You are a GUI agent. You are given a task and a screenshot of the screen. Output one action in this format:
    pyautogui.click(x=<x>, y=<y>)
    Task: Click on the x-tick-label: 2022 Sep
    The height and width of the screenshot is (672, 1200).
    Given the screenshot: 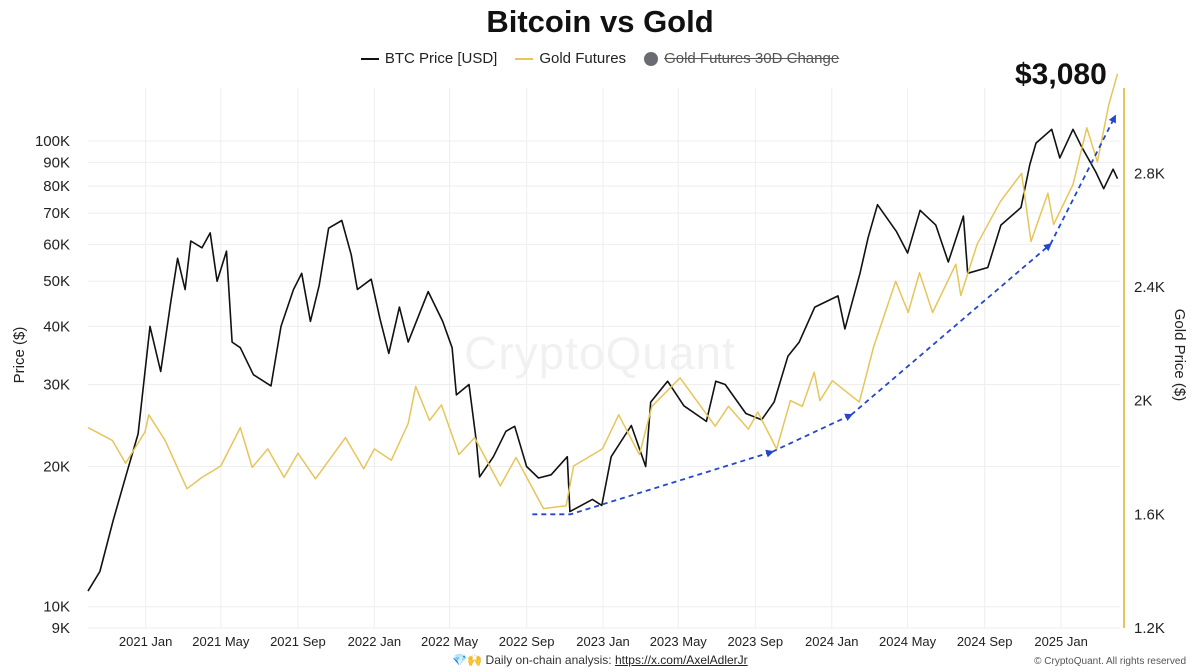 What is the action you would take?
    pyautogui.click(x=527, y=641)
    